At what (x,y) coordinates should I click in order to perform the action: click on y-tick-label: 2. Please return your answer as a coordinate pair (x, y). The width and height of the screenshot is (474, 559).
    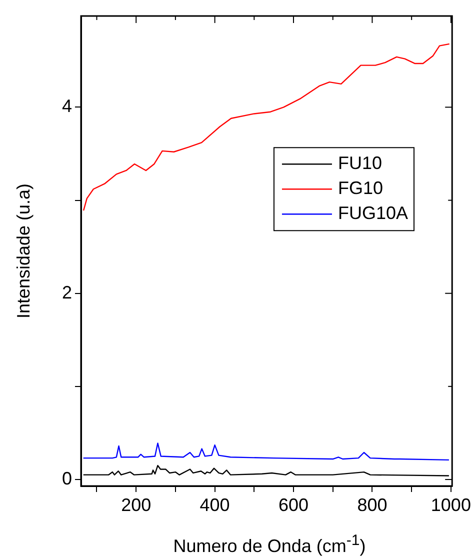
    Looking at the image, I should click on (67, 292).